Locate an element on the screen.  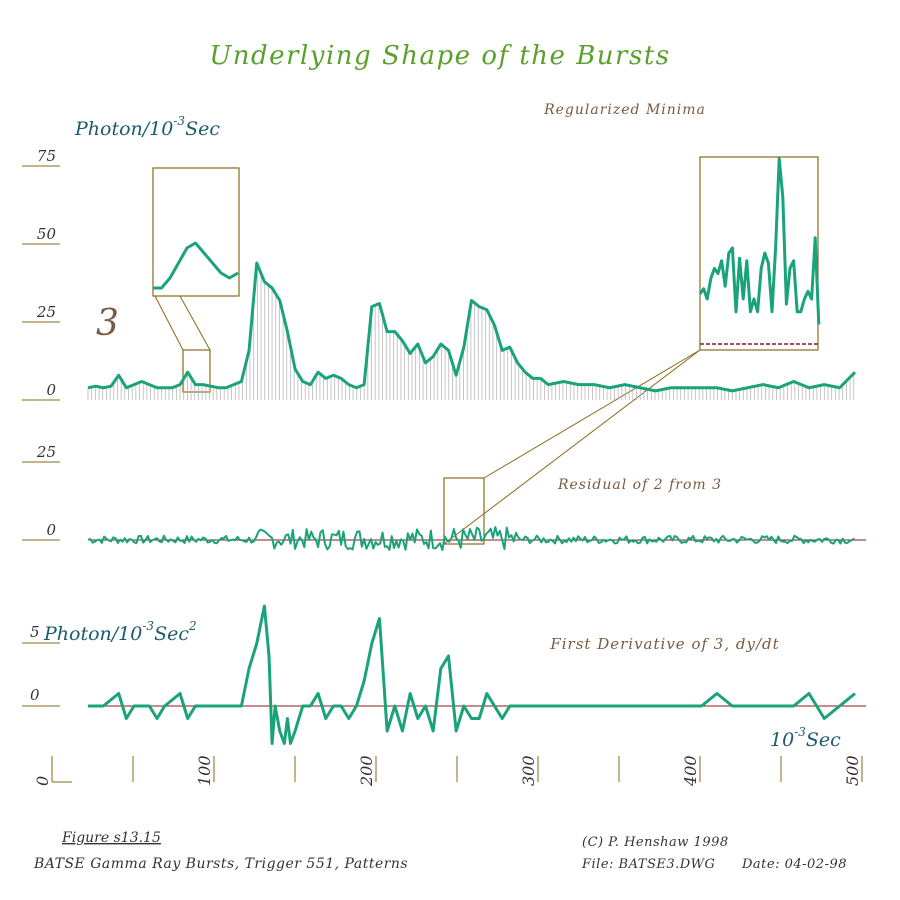
x-tick-label-100: 100 is located at coordinates (204, 770).